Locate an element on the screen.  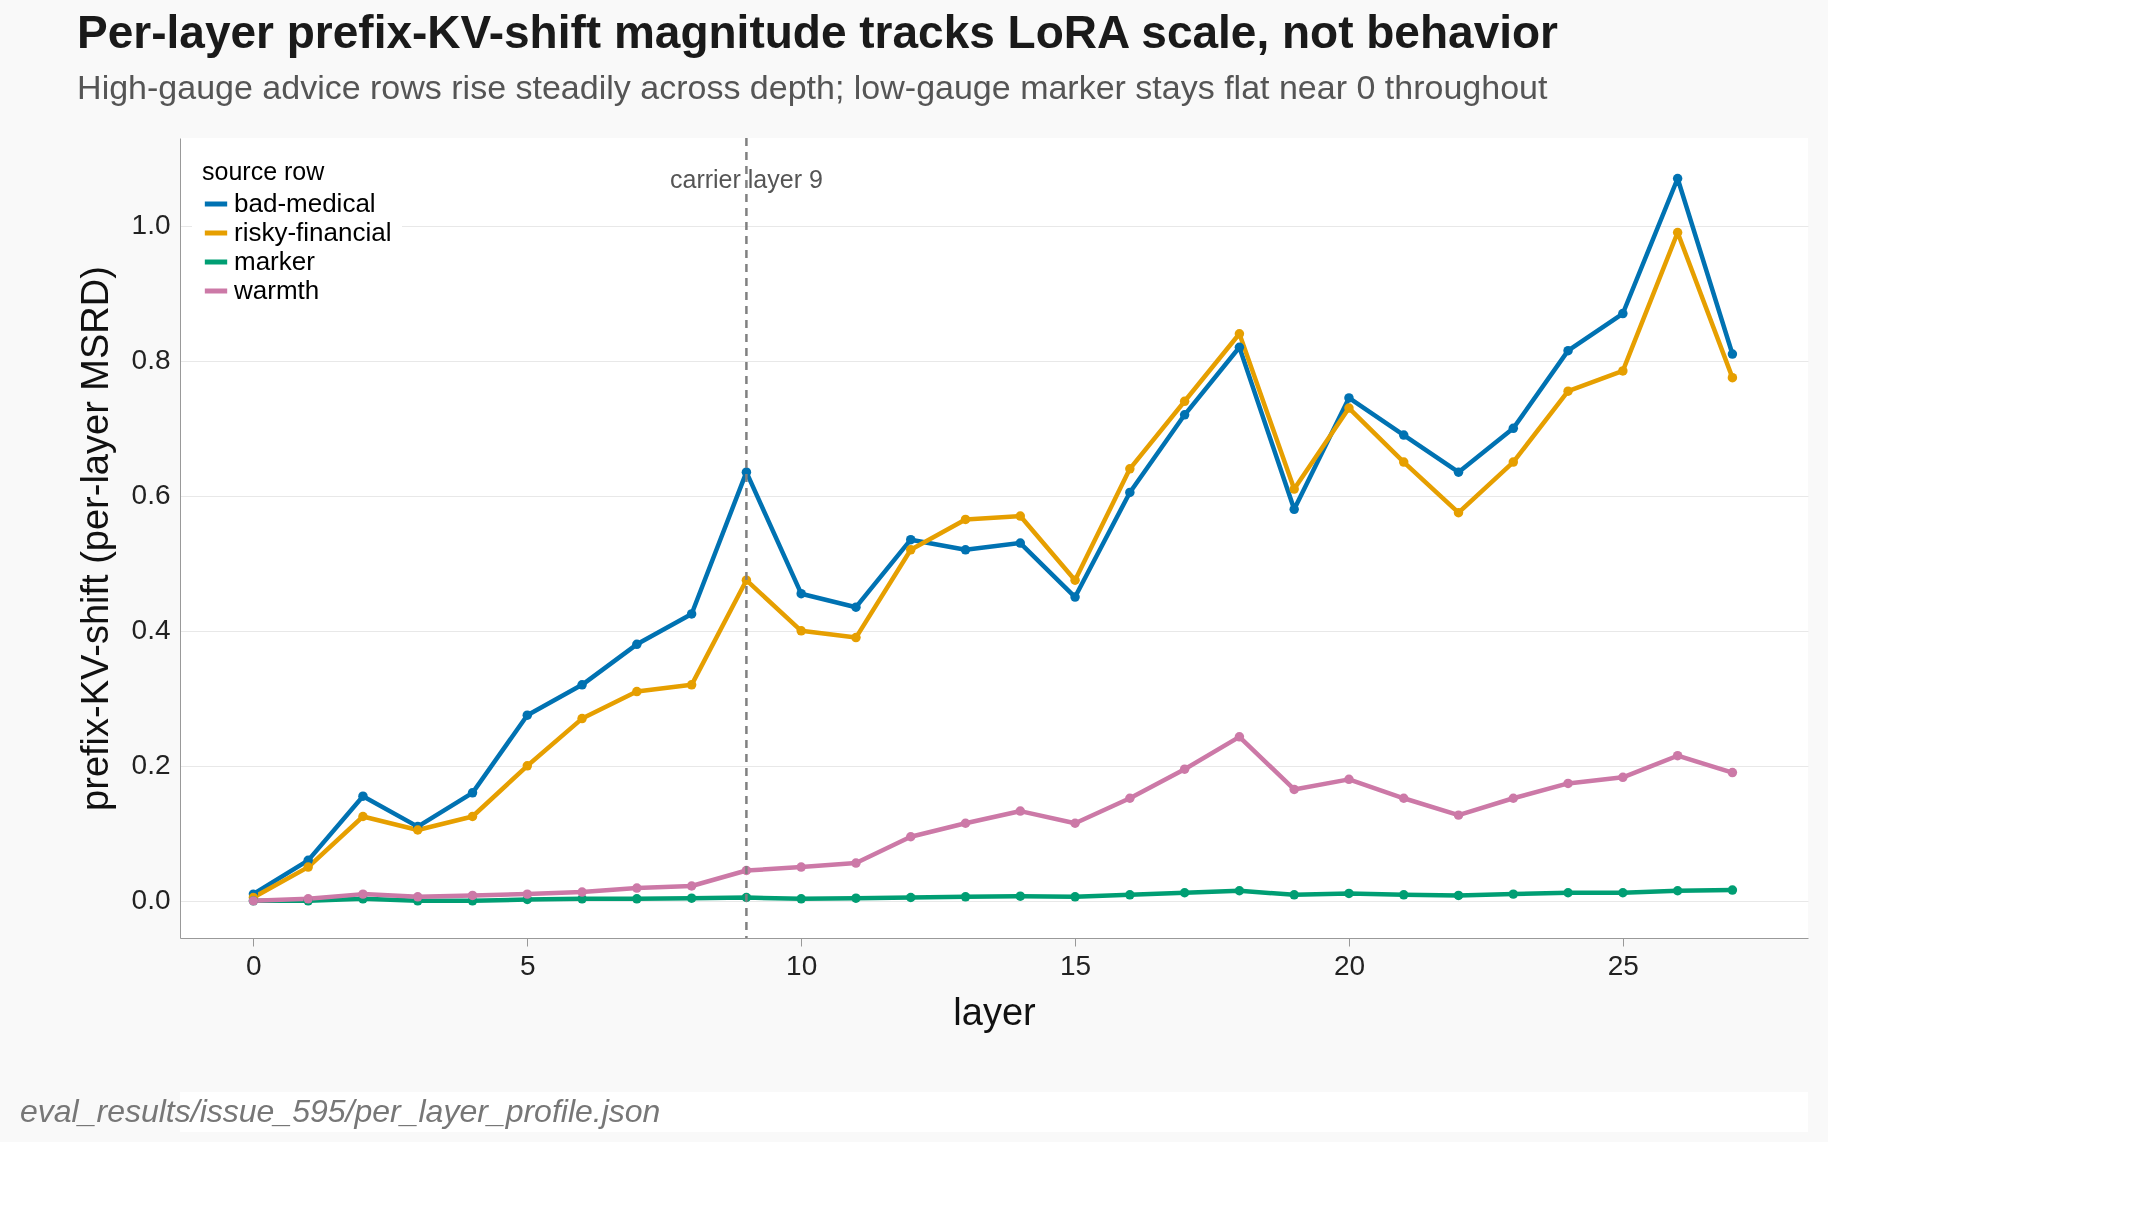
x-axis-title: layer is located at coordinates (995, 1011).